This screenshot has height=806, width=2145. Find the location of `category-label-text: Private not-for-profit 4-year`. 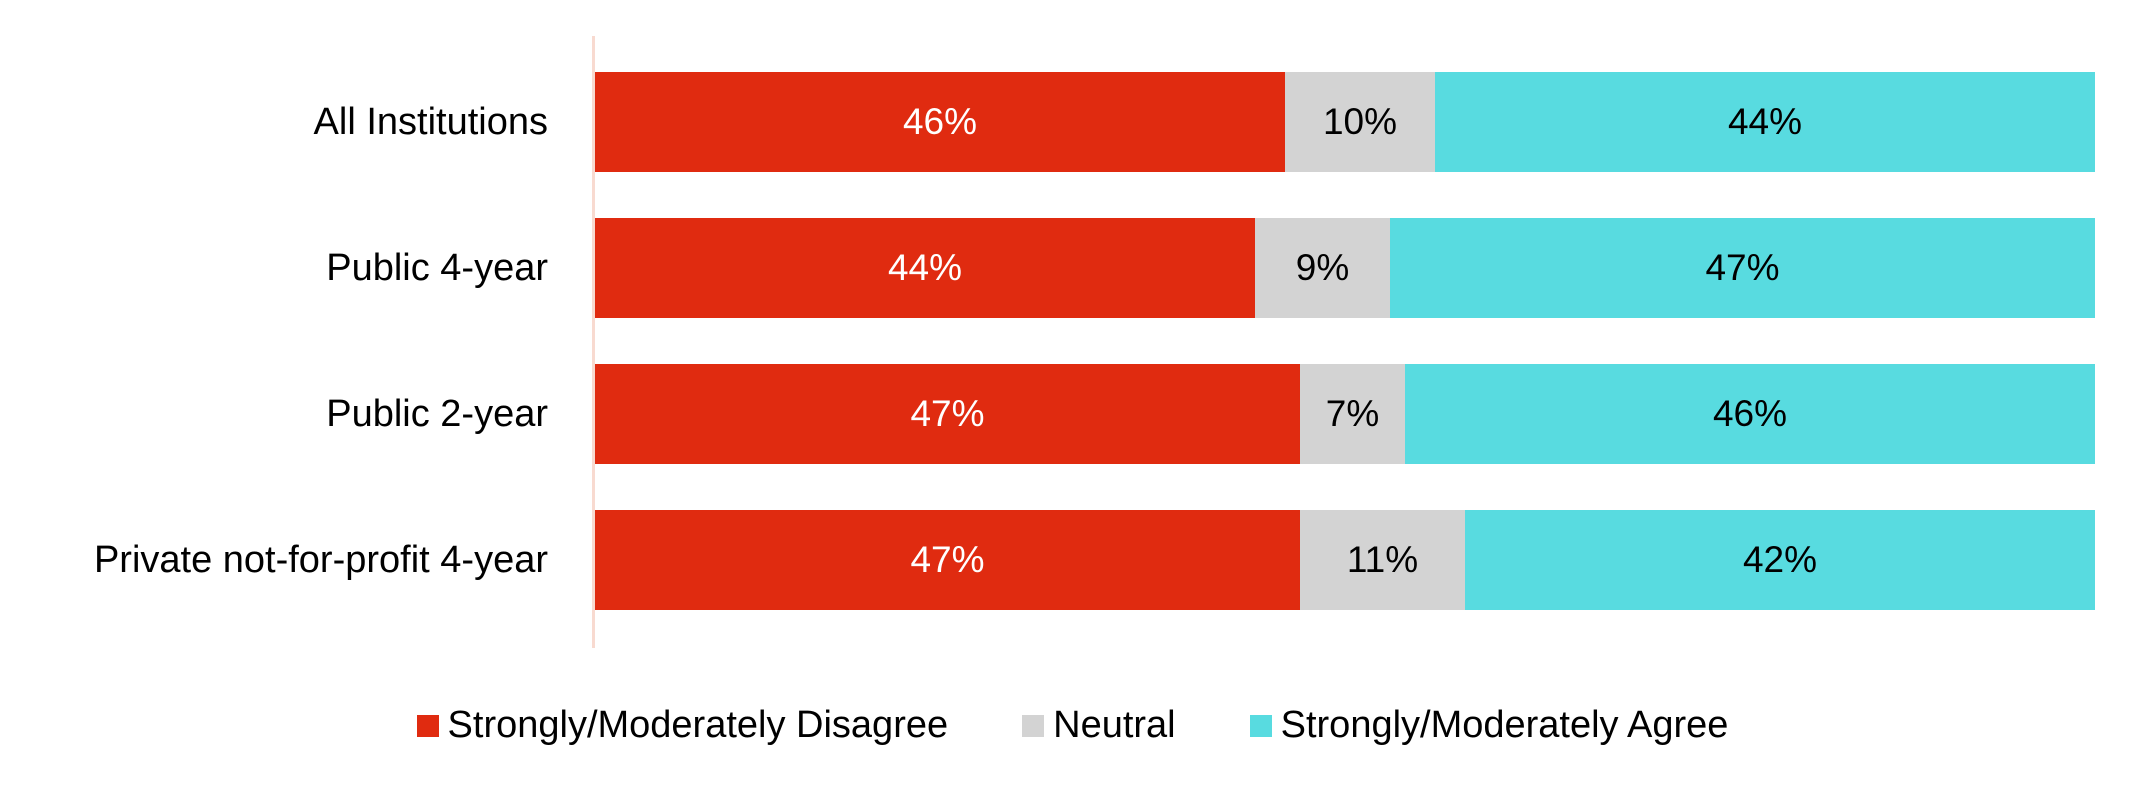

category-label-text: Private not-for-profit 4-year is located at coordinates (320, 559).